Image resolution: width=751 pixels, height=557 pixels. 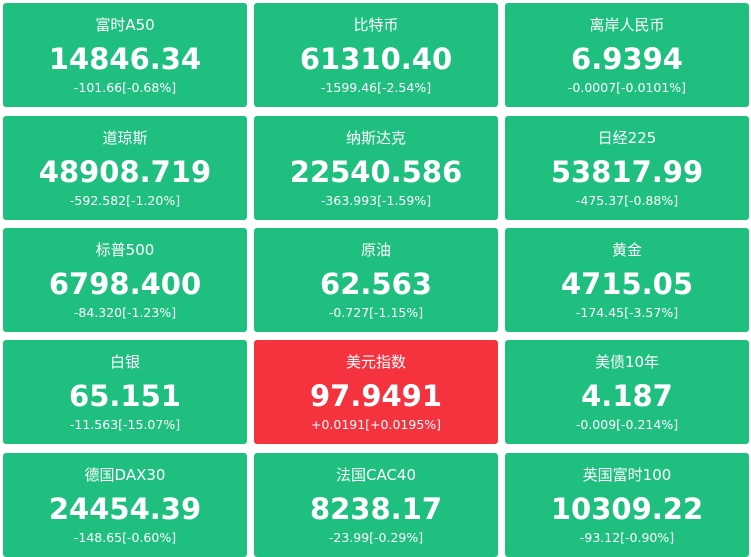 What do you see at coordinates (376, 537) in the screenshot?
I see `quote-change: -23.99[-0.29%]` at bounding box center [376, 537].